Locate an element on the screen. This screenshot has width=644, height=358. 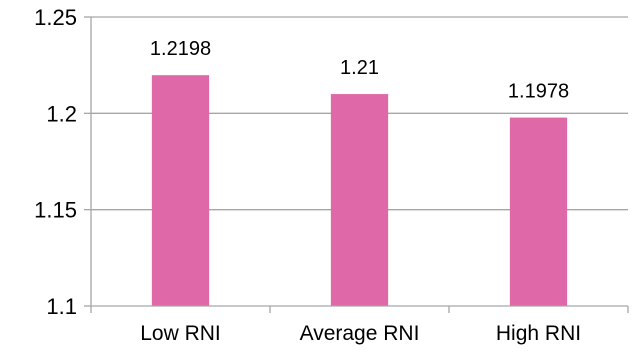
x-category-label: Low RNI is located at coordinates (180, 333).